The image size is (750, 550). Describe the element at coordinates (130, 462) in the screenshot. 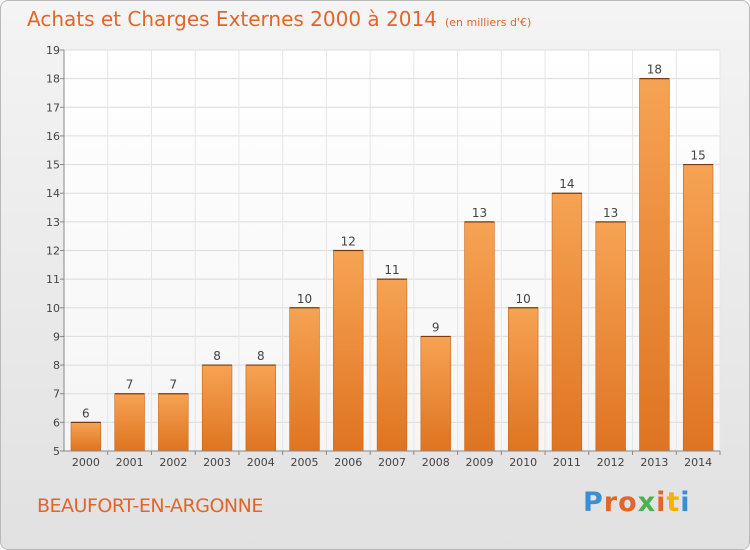

I see `x-tick-label: 2001` at that location.